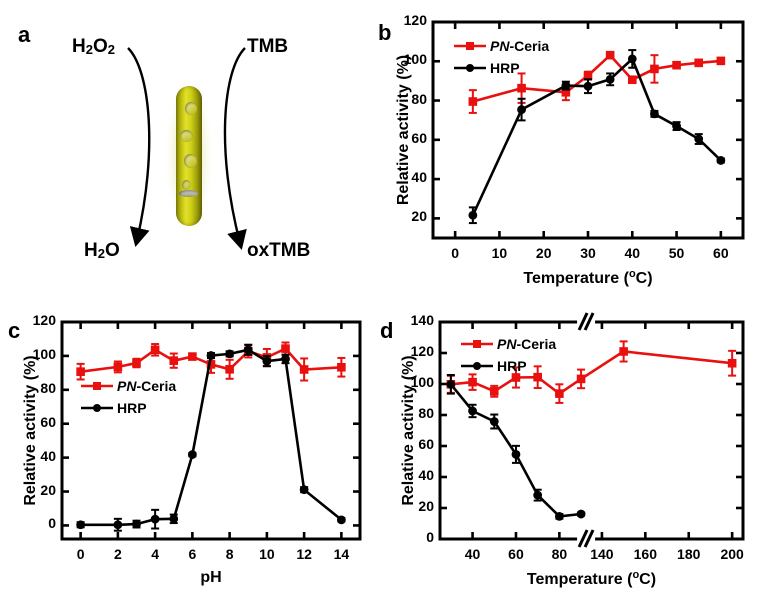  Describe the element at coordinates (632, 253) in the screenshot. I see `x-tick-label: 40` at that location.